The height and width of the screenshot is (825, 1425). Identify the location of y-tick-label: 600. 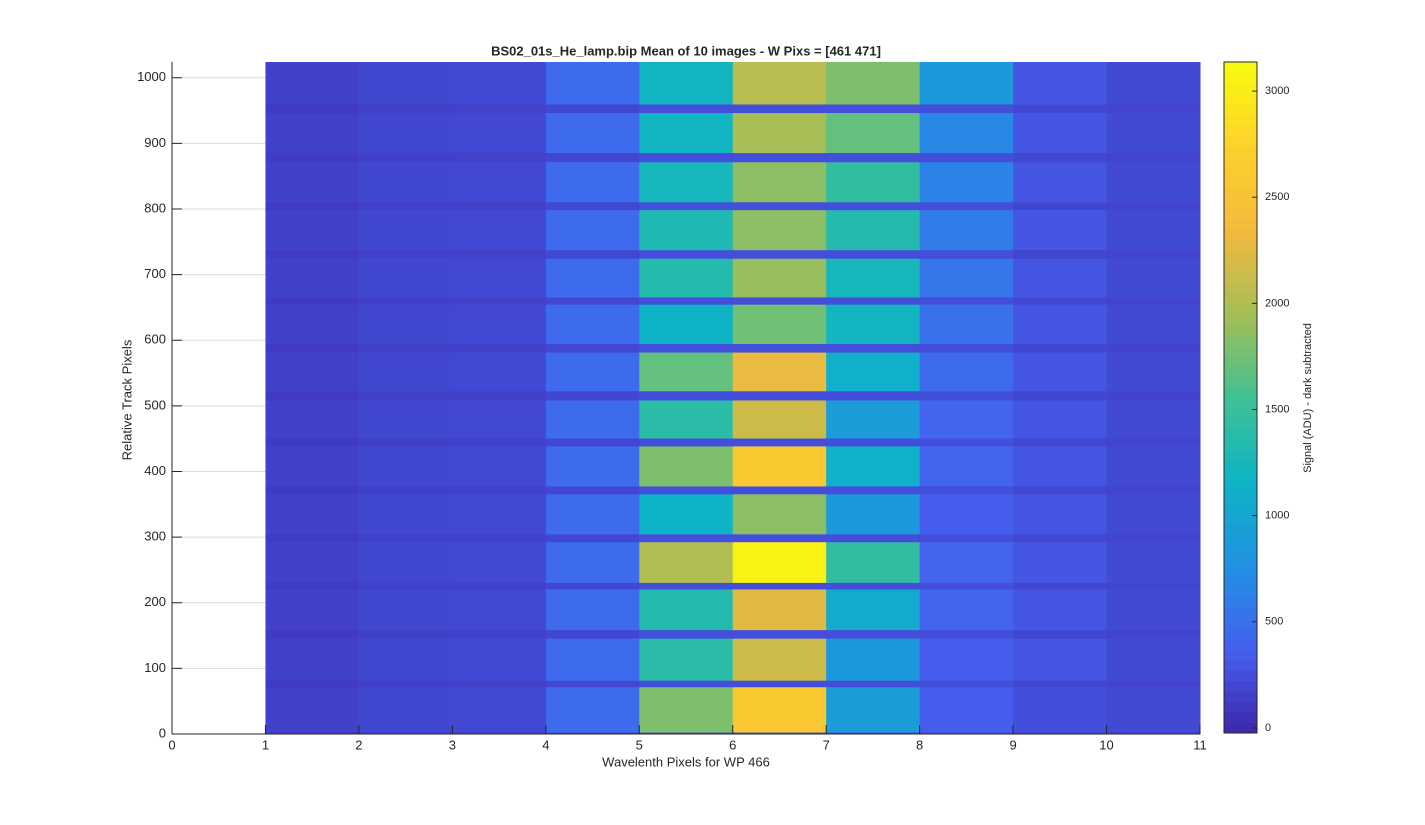
(155, 339).